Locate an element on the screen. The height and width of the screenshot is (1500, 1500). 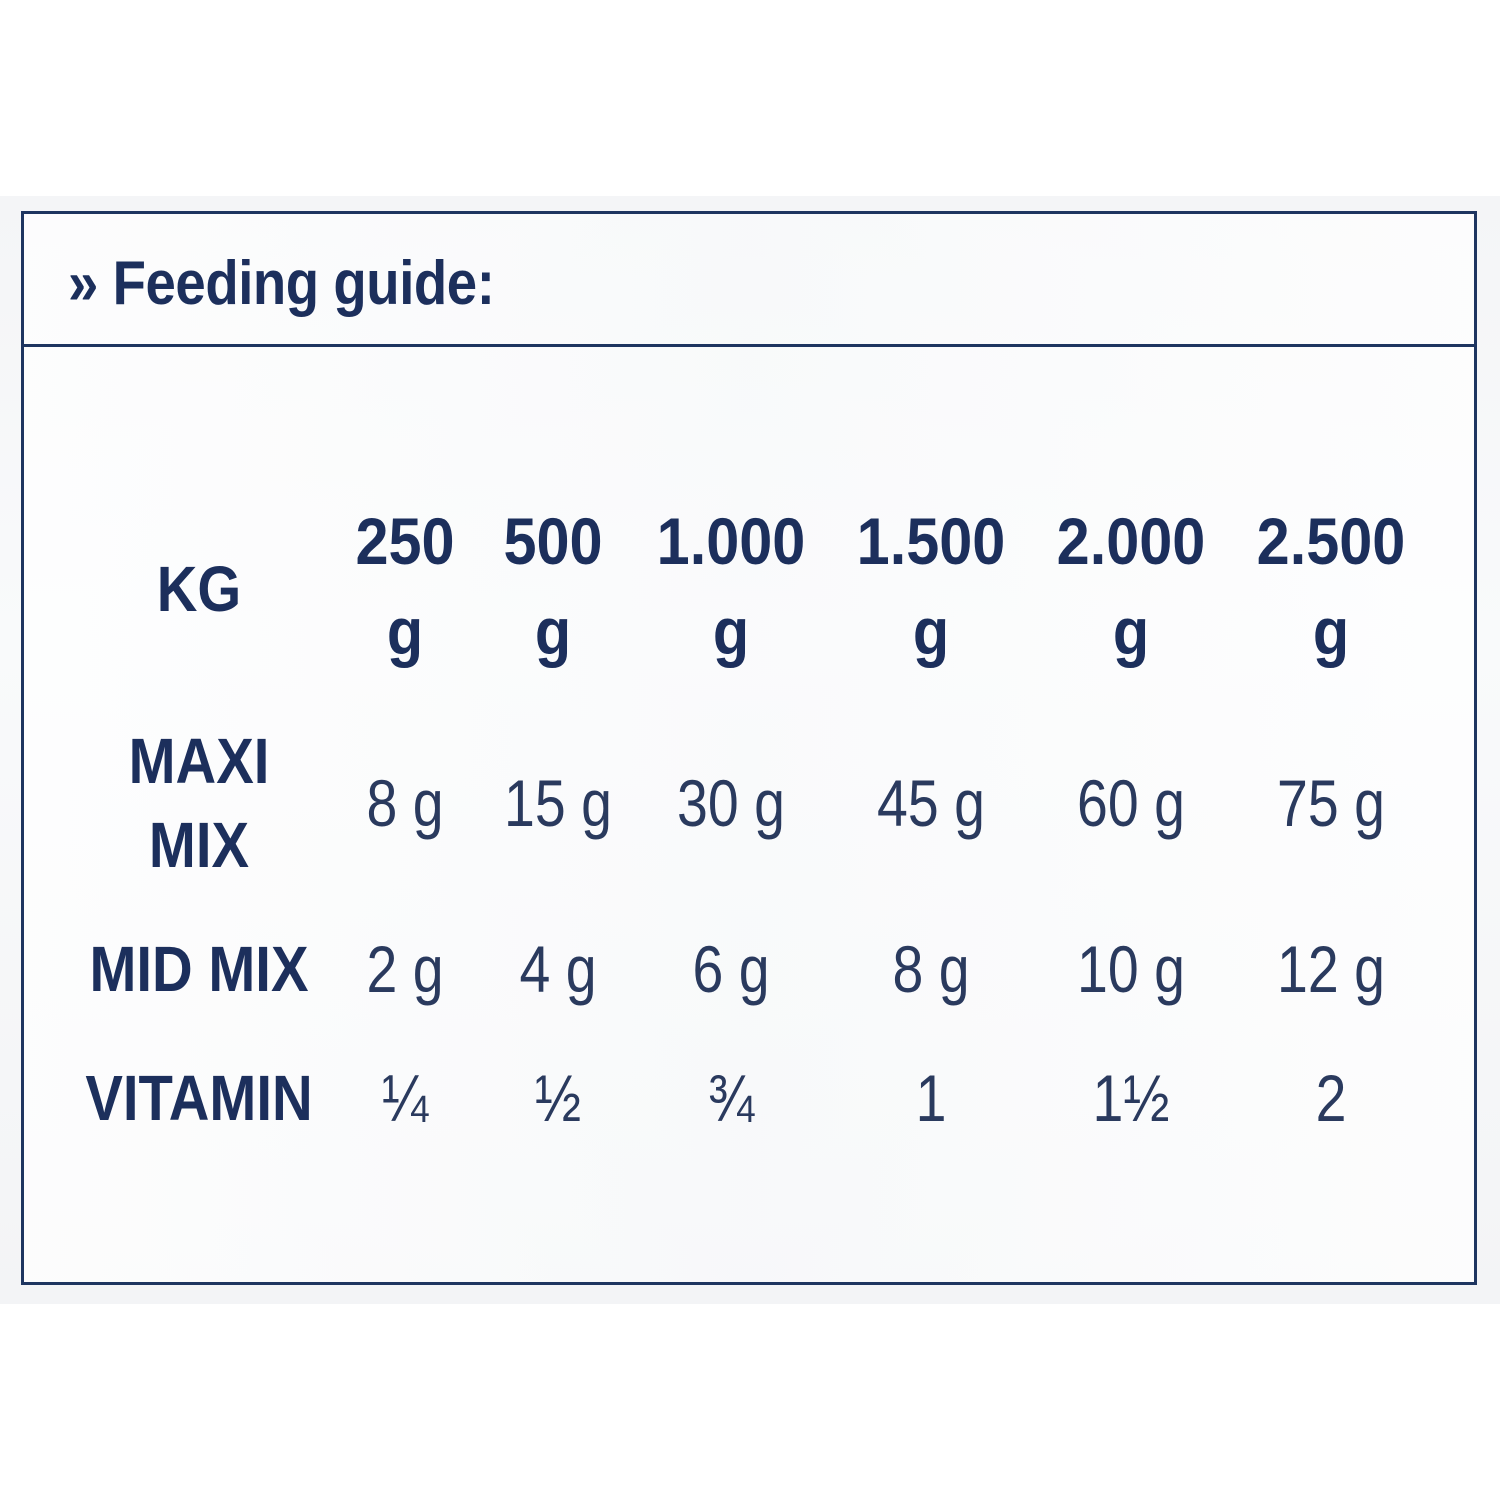
column-header-text: 1.500 g is located at coordinates (931, 586).